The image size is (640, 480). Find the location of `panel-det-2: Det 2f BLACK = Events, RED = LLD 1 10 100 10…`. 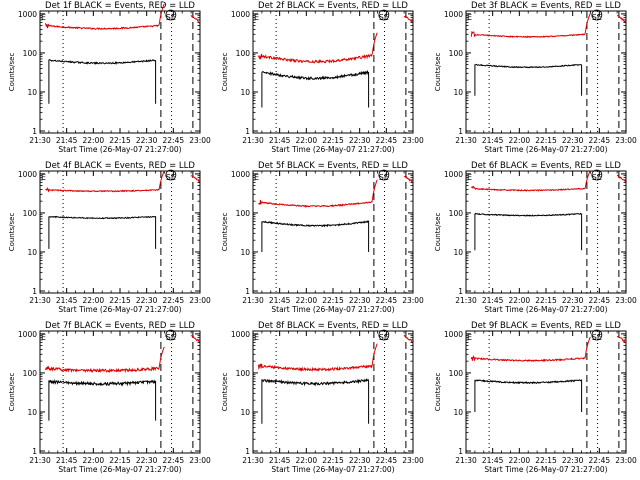

panel-det-2: Det 2f BLACK = Events, RED = LLD 1 10 100 10… is located at coordinates (322, 77).